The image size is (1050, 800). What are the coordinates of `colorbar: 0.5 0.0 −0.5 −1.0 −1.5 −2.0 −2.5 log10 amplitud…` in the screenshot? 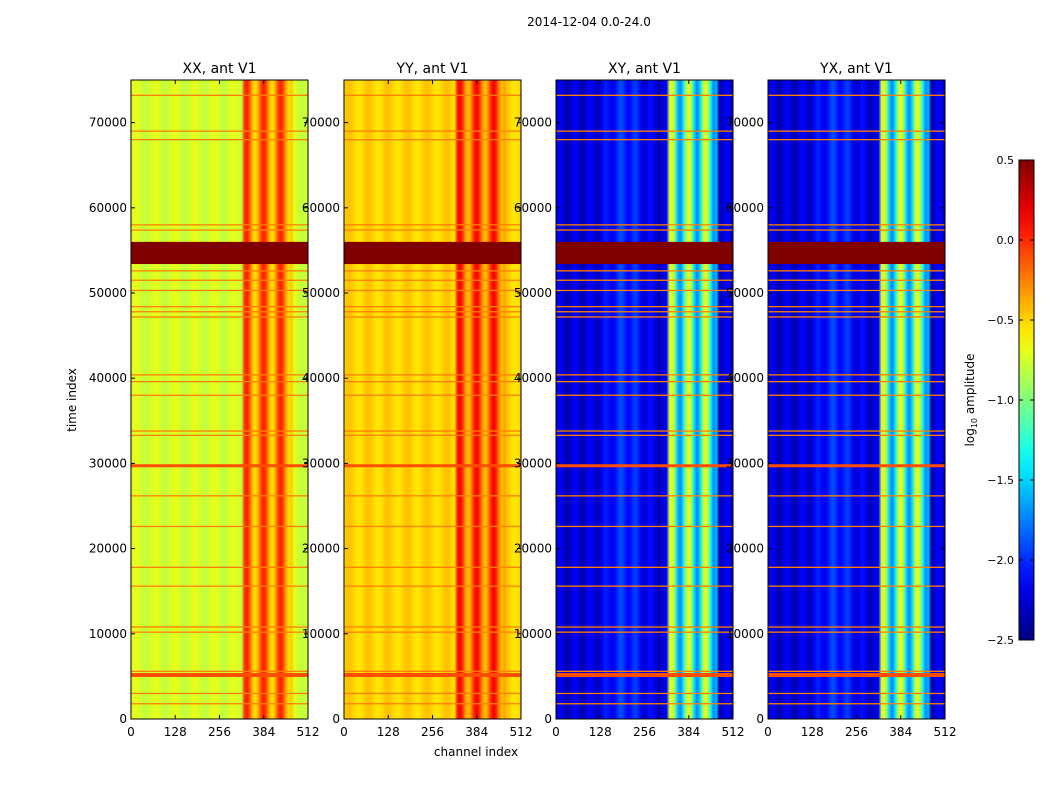 It's located at (999, 400).